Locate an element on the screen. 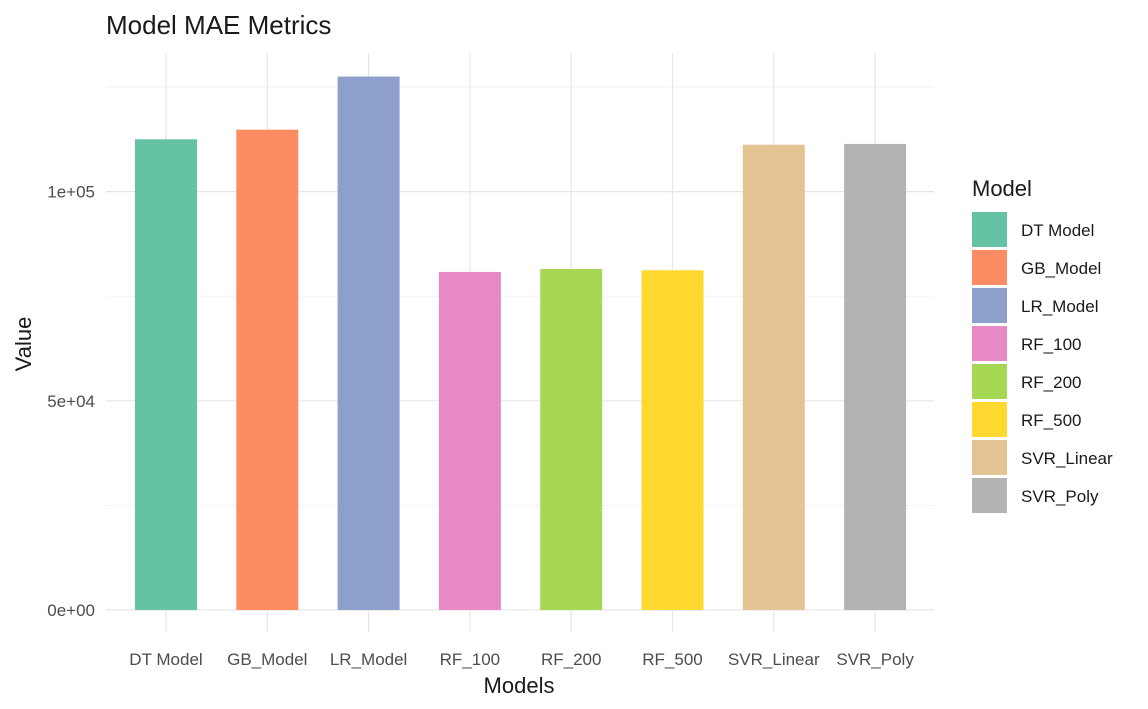 This screenshot has width=1148, height=709. legend-label: GB_Model is located at coordinates (1061, 268).